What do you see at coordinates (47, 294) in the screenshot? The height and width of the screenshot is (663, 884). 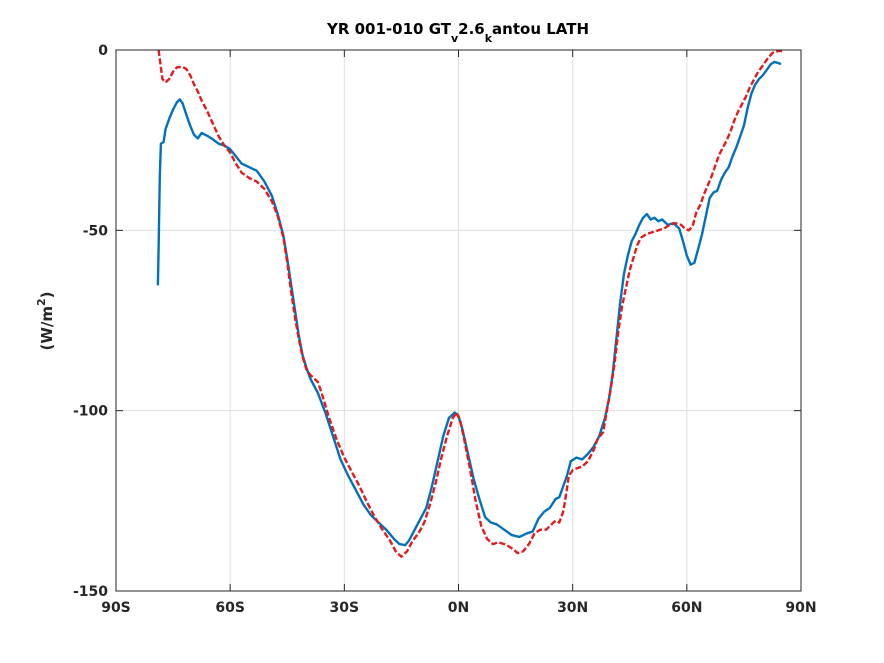 I see `ylabel-suffix: )` at bounding box center [47, 294].